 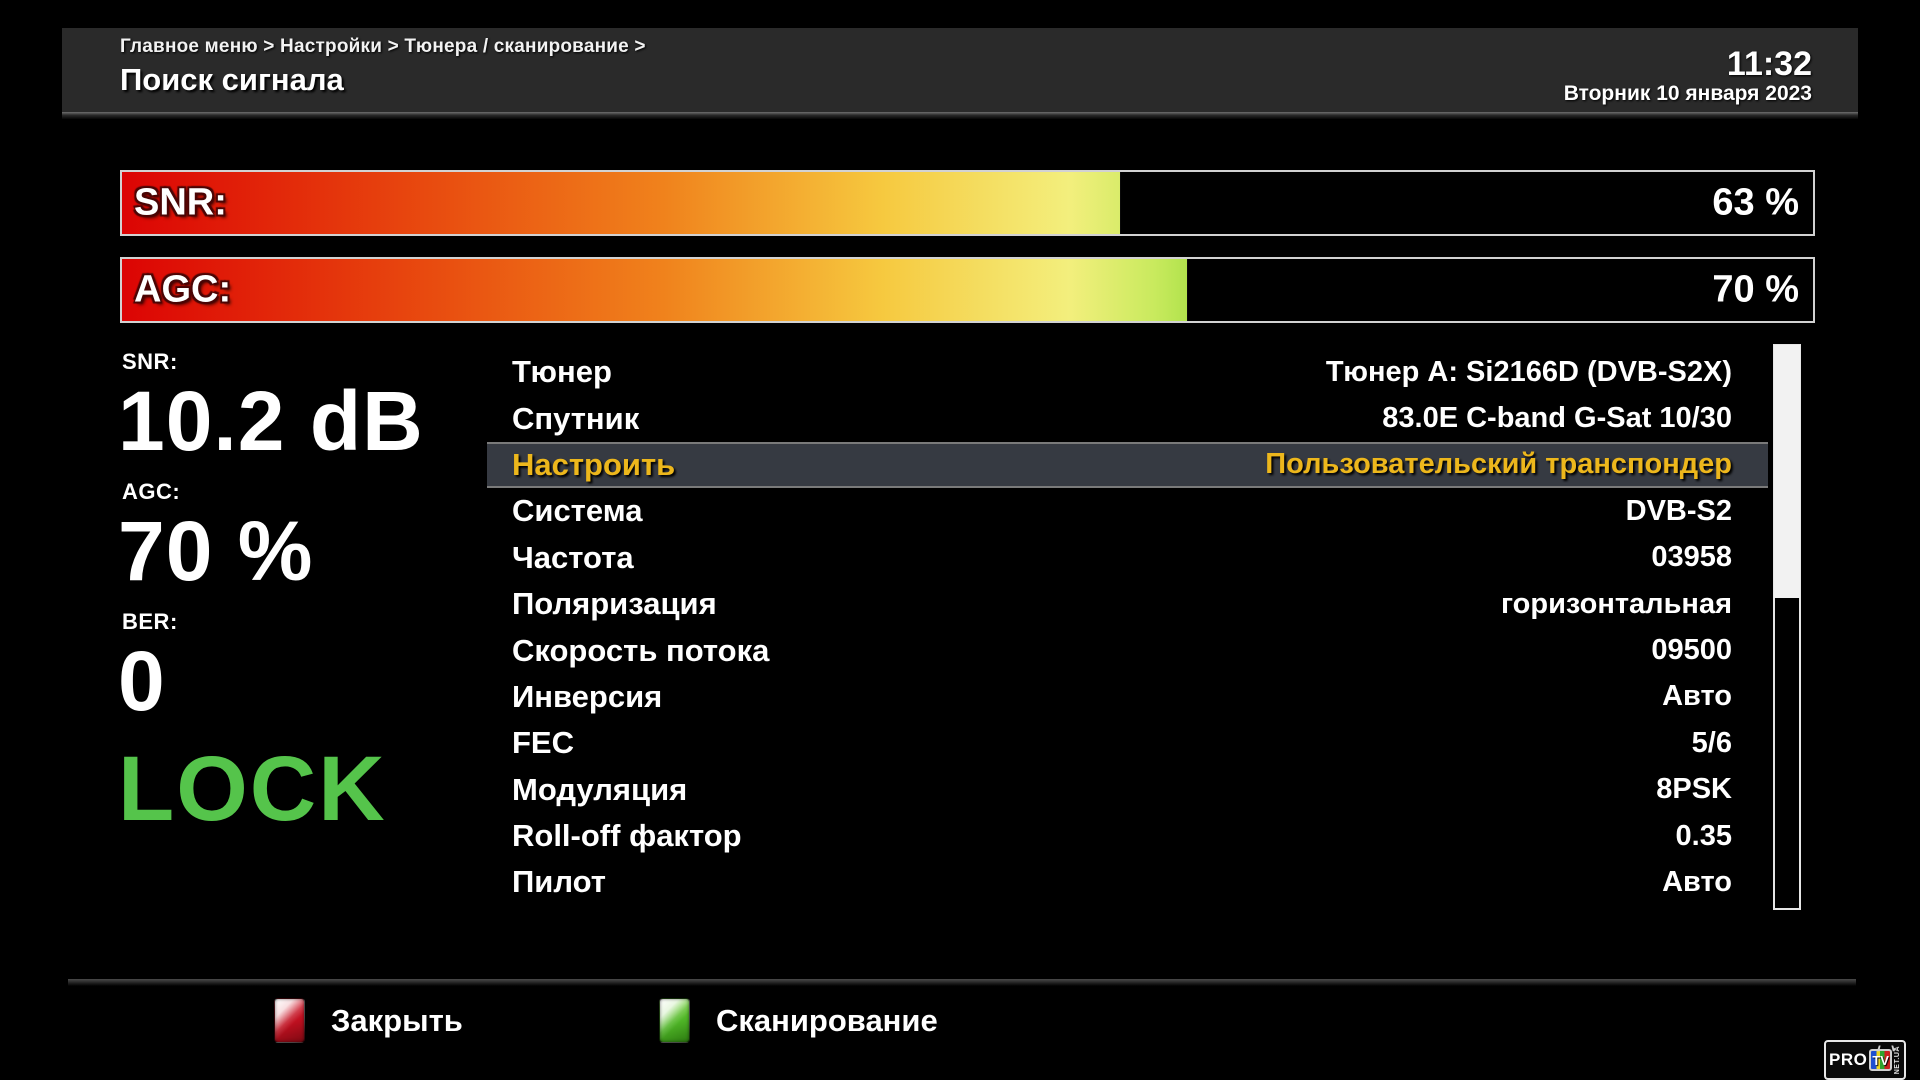 I want to click on ber-stat-label: BER:, so click(x=150, y=621).